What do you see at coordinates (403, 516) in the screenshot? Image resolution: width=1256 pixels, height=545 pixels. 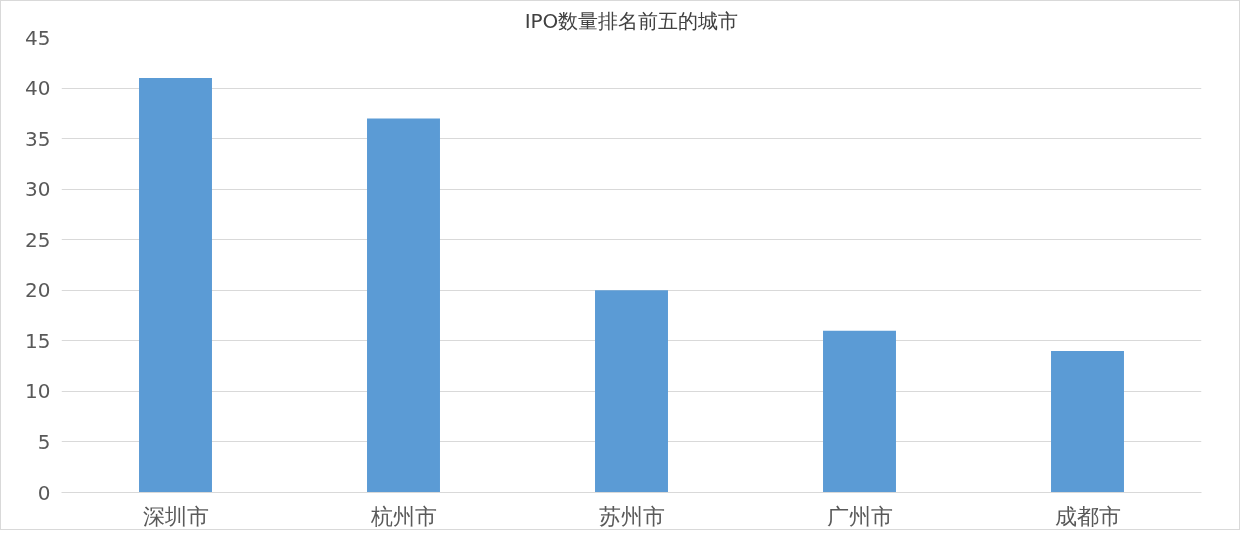 I see `x-tick-label: 杭州市` at bounding box center [403, 516].